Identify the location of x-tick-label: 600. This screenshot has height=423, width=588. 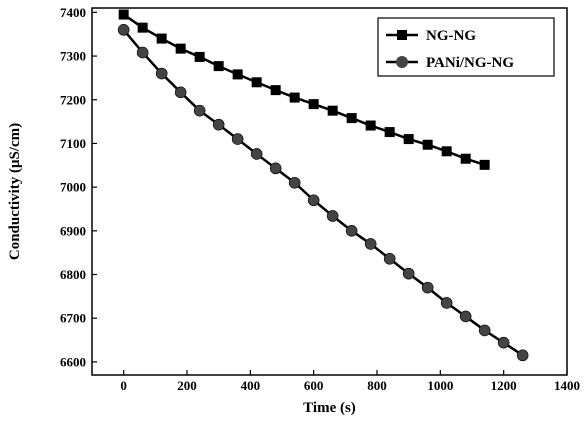
(314, 385).